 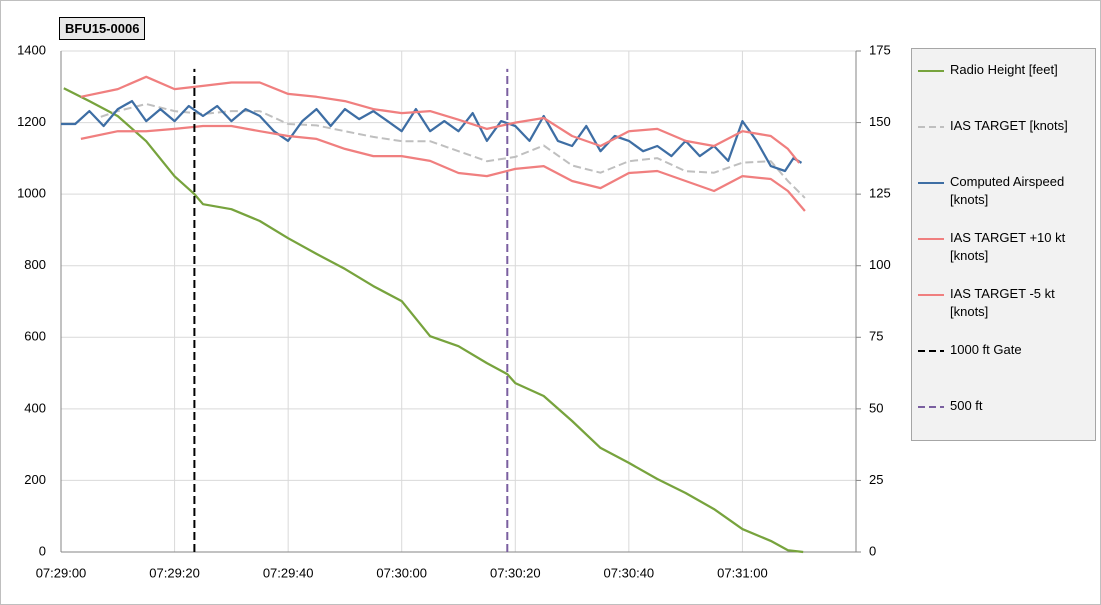 I want to click on legend-entry: 1000 ft Gate, so click(x=1003, y=369).